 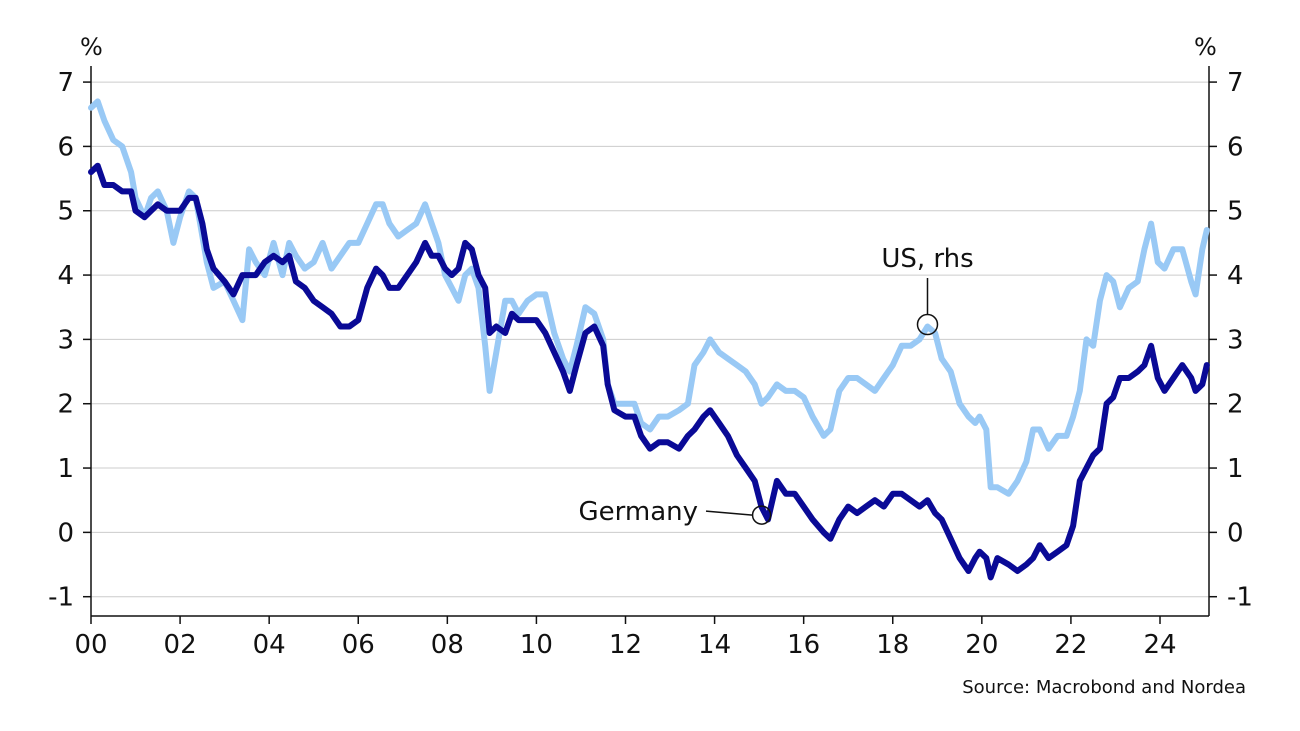 I want to click on x-tick-label: 06, so click(x=358, y=645).